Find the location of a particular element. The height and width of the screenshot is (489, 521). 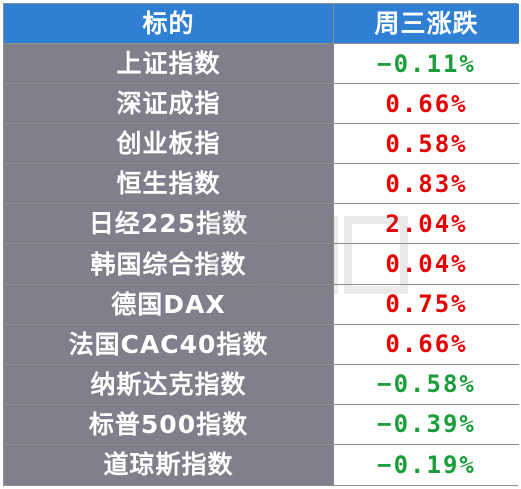

row-name: 标普500指数 is located at coordinates (169, 424).